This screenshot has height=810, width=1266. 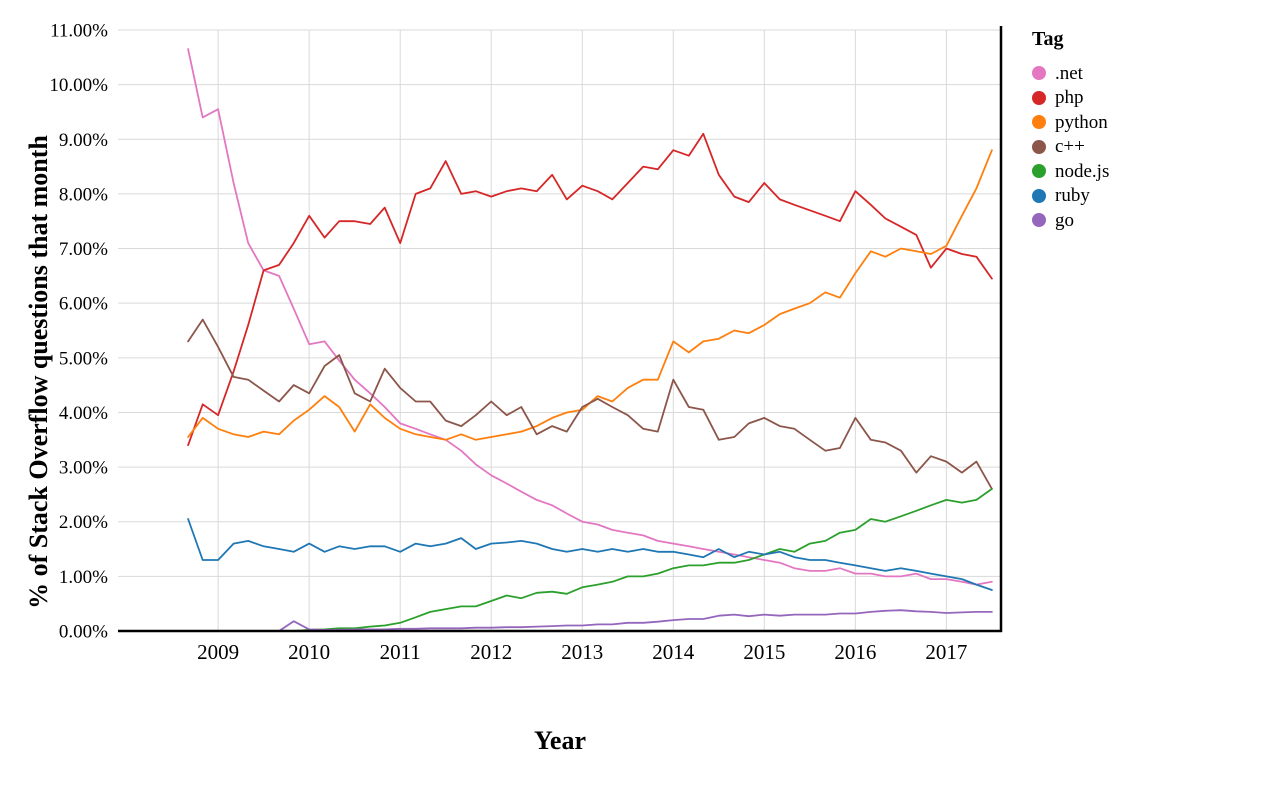 What do you see at coordinates (590, 554) in the screenshot?
I see `series-line-ruby` at bounding box center [590, 554].